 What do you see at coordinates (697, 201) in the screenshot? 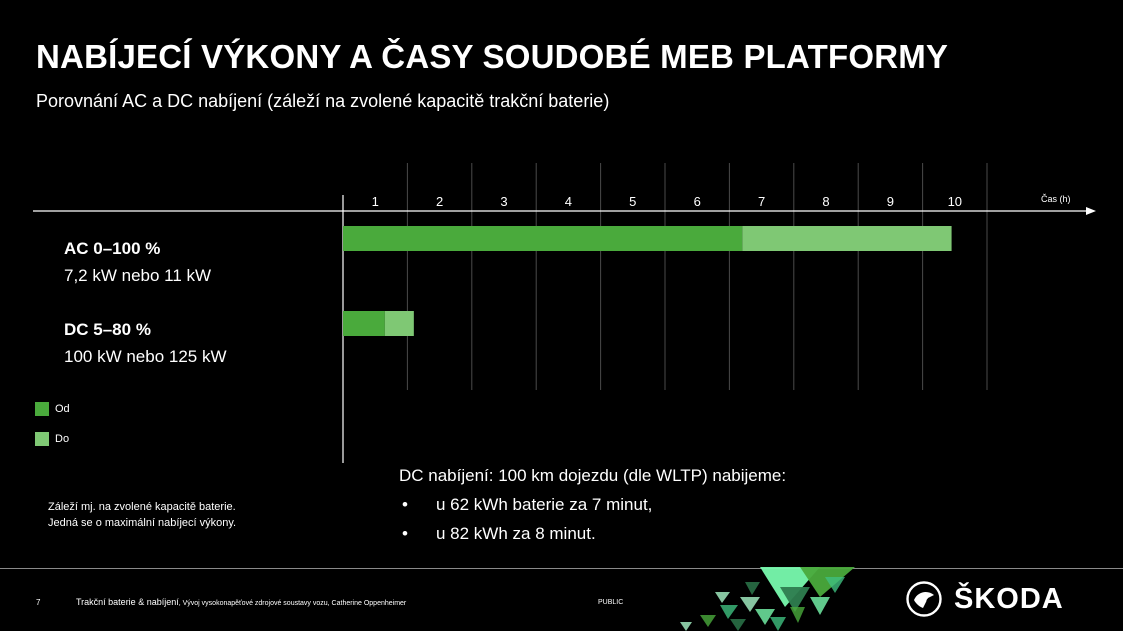
I see `x-tick-label: 6` at bounding box center [697, 201].